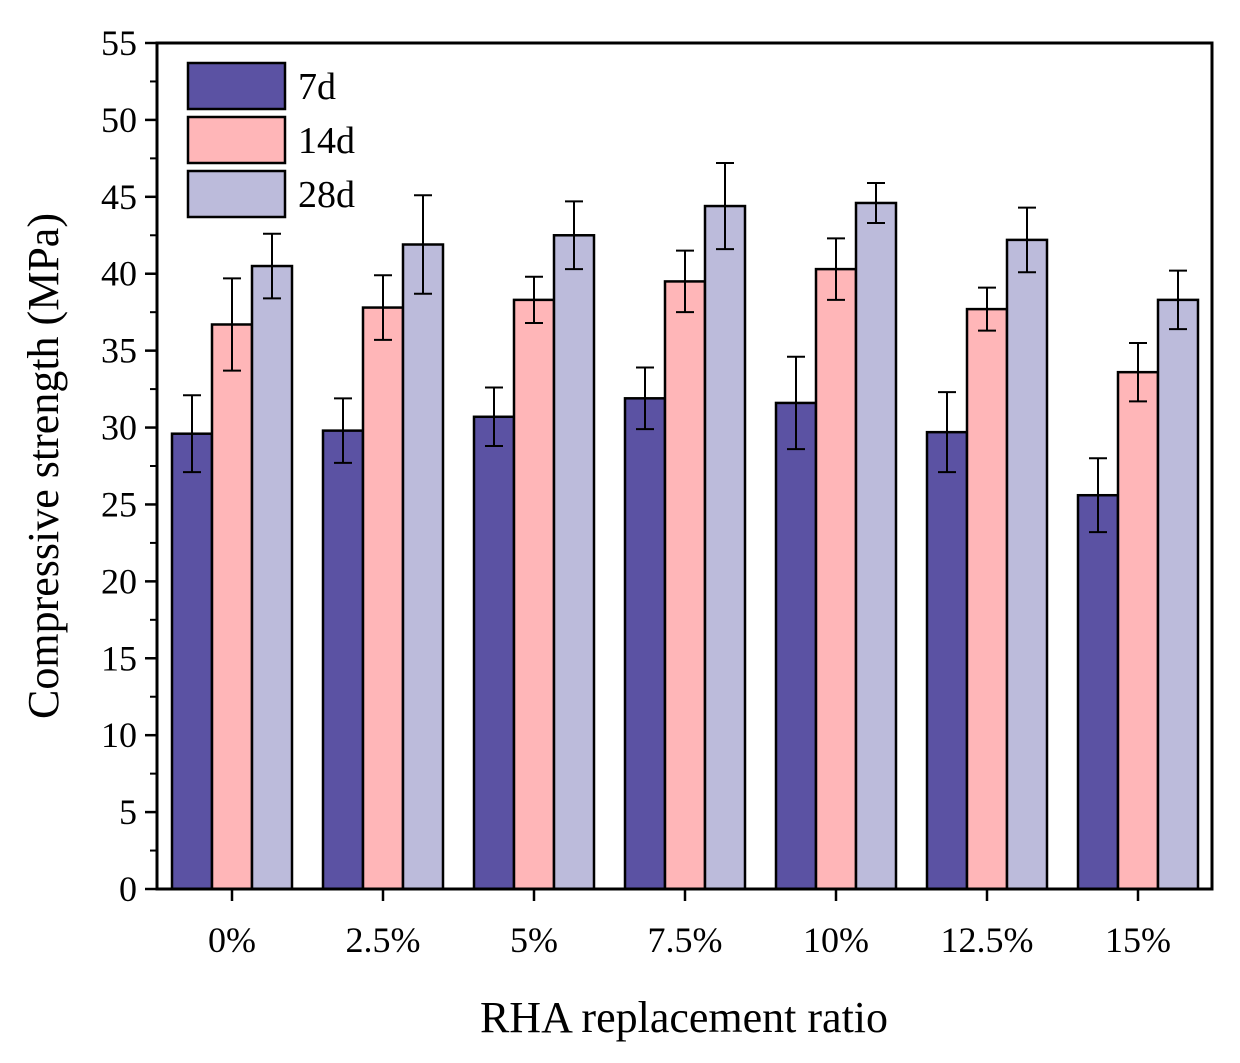 The width and height of the screenshot is (1240, 1063). Describe the element at coordinates (645, 644) in the screenshot. I see `bar-7d-7.5%` at that location.